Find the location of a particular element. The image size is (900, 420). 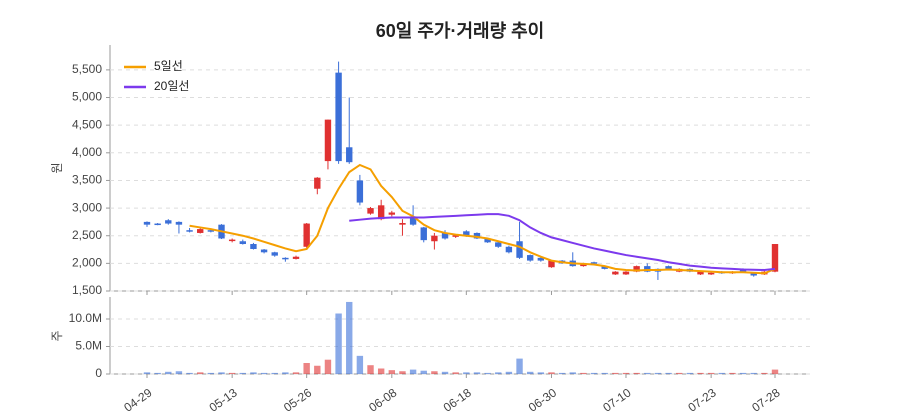

y-tick-label: 1,500 is located at coordinates (87, 290).